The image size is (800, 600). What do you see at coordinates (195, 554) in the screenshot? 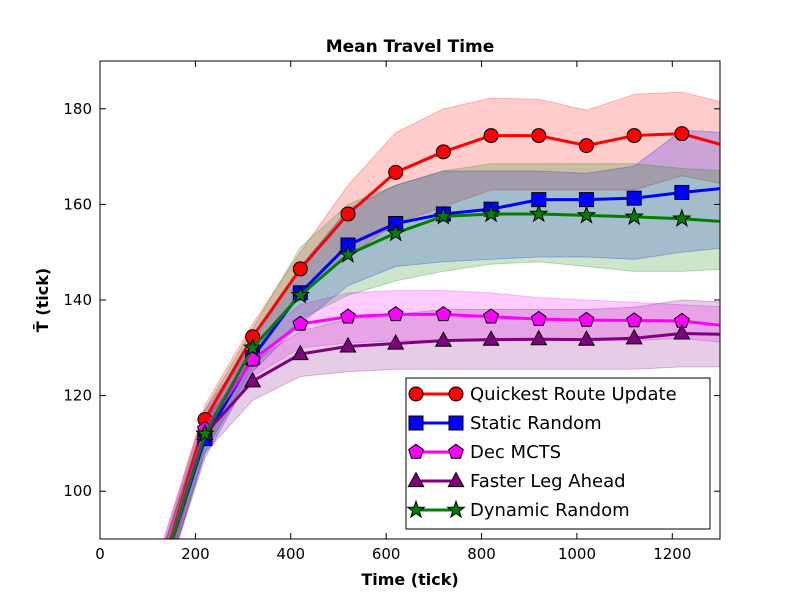
I see `x-tick-label: 200` at bounding box center [195, 554].